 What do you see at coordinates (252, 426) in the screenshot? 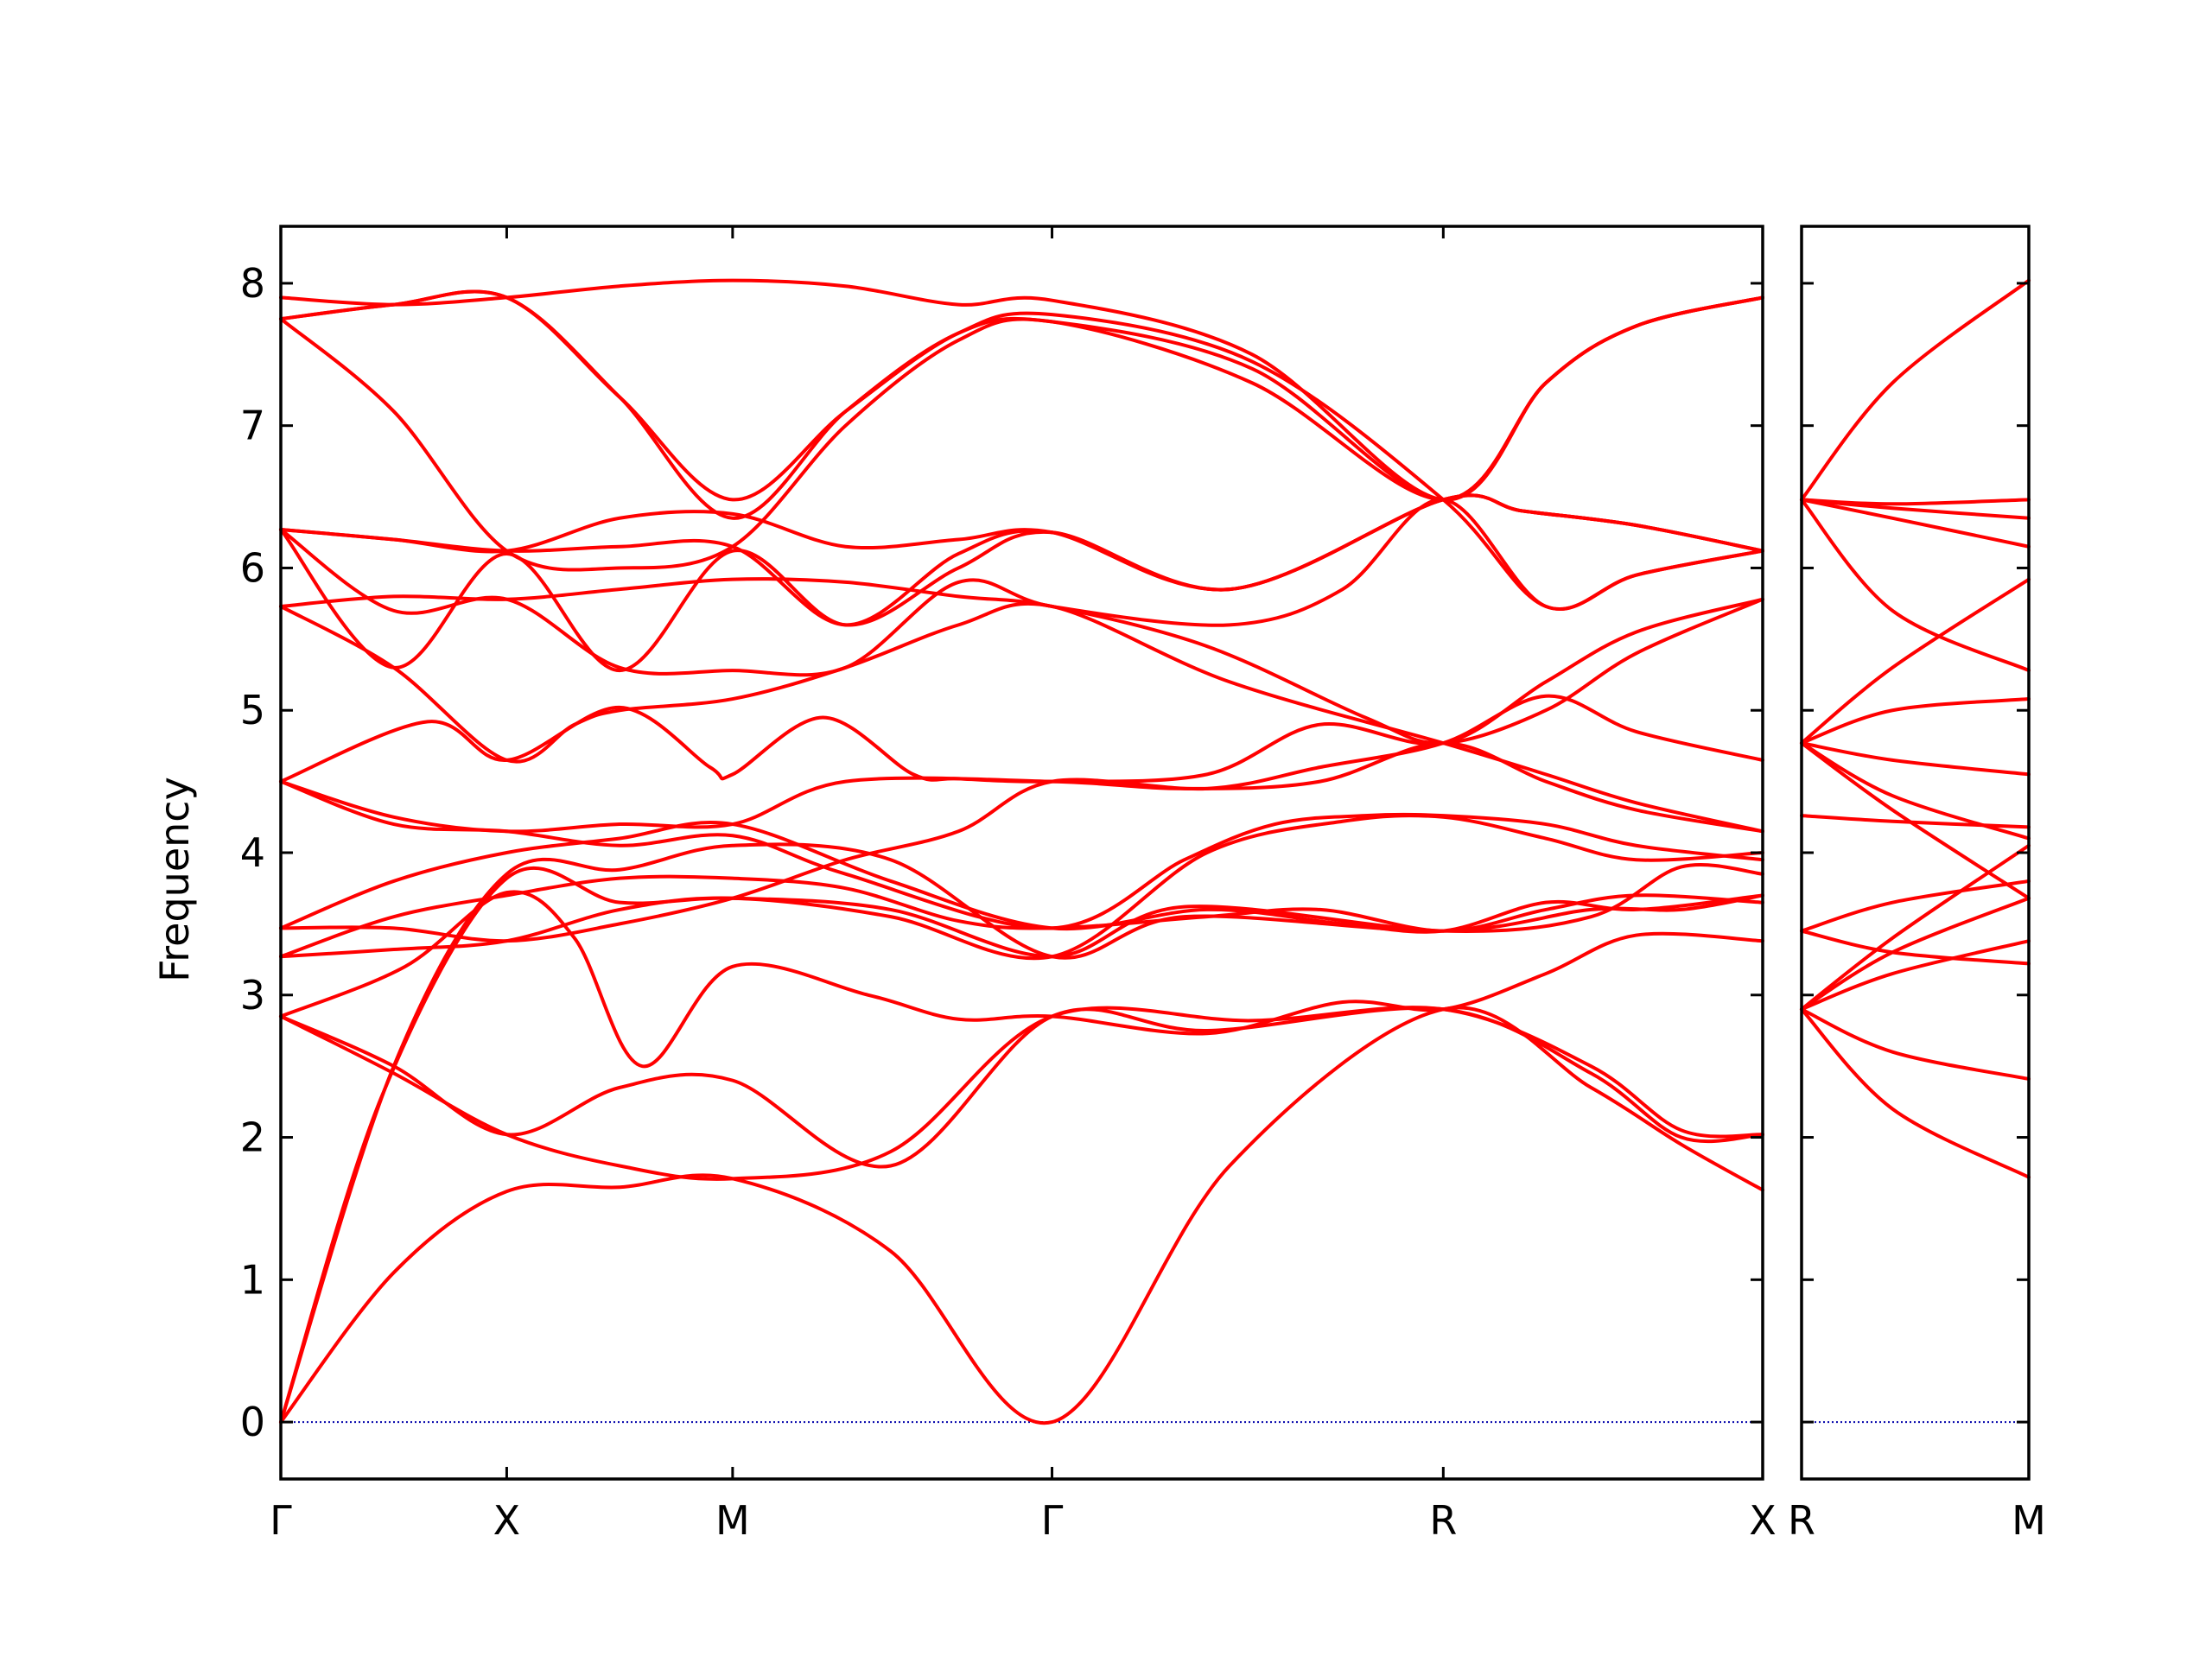
I see `y-tick-label: 7` at bounding box center [252, 426].